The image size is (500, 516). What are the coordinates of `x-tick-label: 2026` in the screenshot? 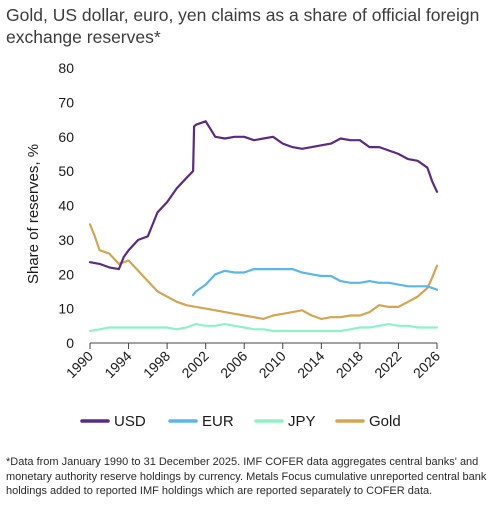 It's located at (426, 364).